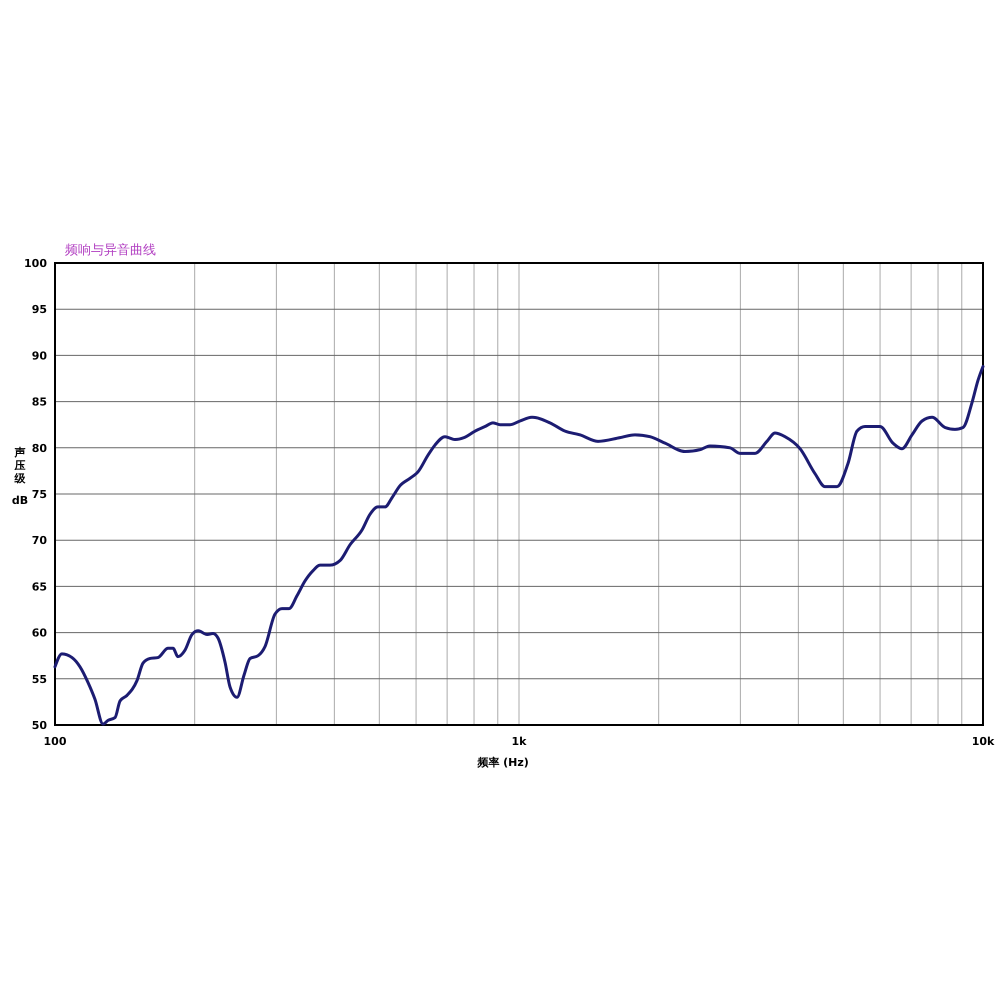 The height and width of the screenshot is (1000, 1000). Describe the element at coordinates (110, 250) in the screenshot. I see `chart-title: 频响与异音曲线` at that location.